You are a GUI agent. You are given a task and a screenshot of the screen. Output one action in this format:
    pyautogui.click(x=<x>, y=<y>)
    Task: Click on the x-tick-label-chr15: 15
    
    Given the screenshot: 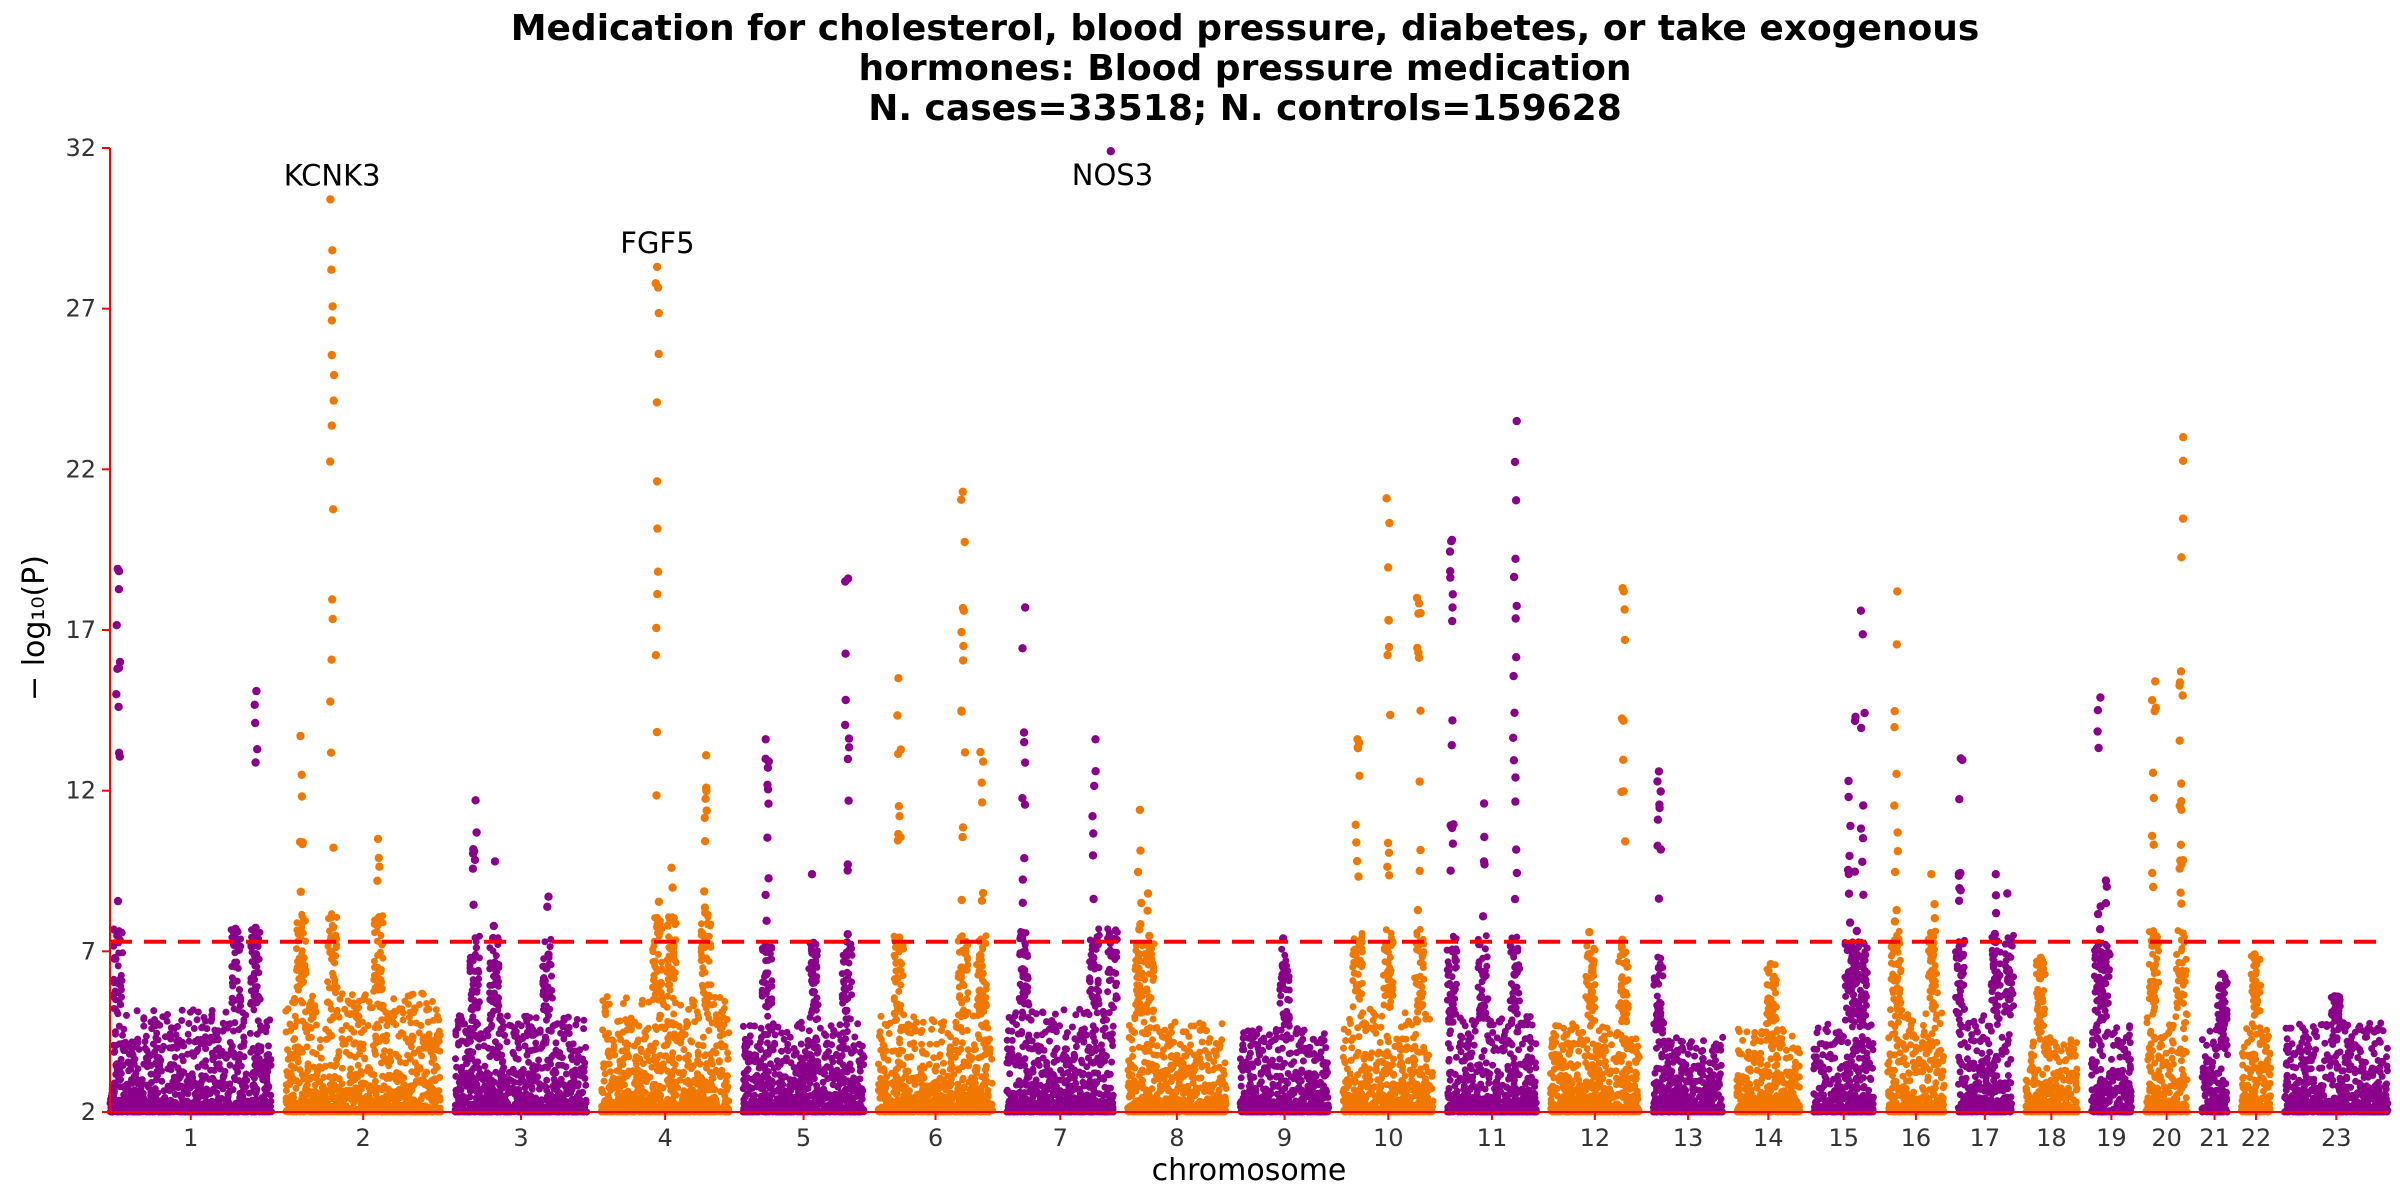 What is the action you would take?
    pyautogui.click(x=1843, y=1138)
    